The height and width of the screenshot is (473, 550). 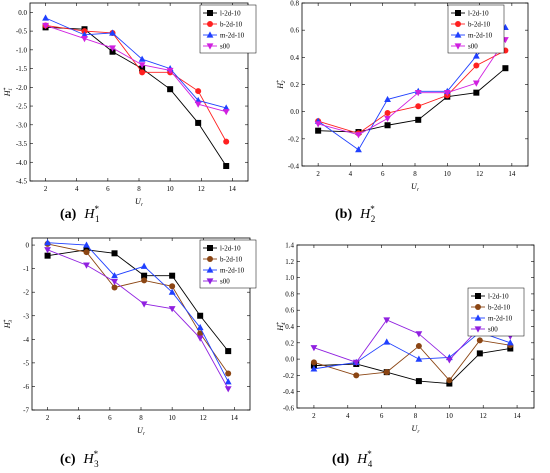 What do you see at coordinates (289, 262) in the screenshot?
I see `y-tick-label: 1.2` at bounding box center [289, 262].